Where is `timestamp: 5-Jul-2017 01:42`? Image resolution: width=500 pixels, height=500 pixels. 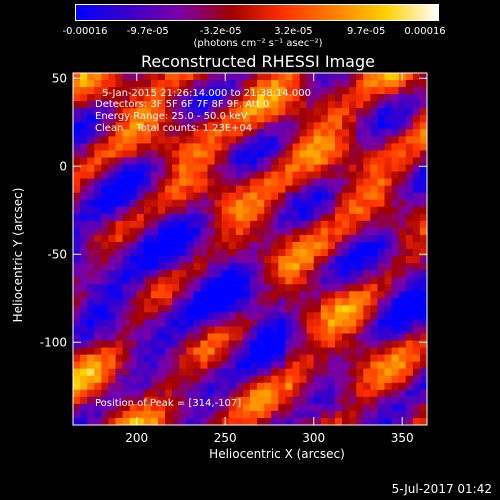
timestamp: 5-Jul-2017 01:42 is located at coordinates (441, 489).